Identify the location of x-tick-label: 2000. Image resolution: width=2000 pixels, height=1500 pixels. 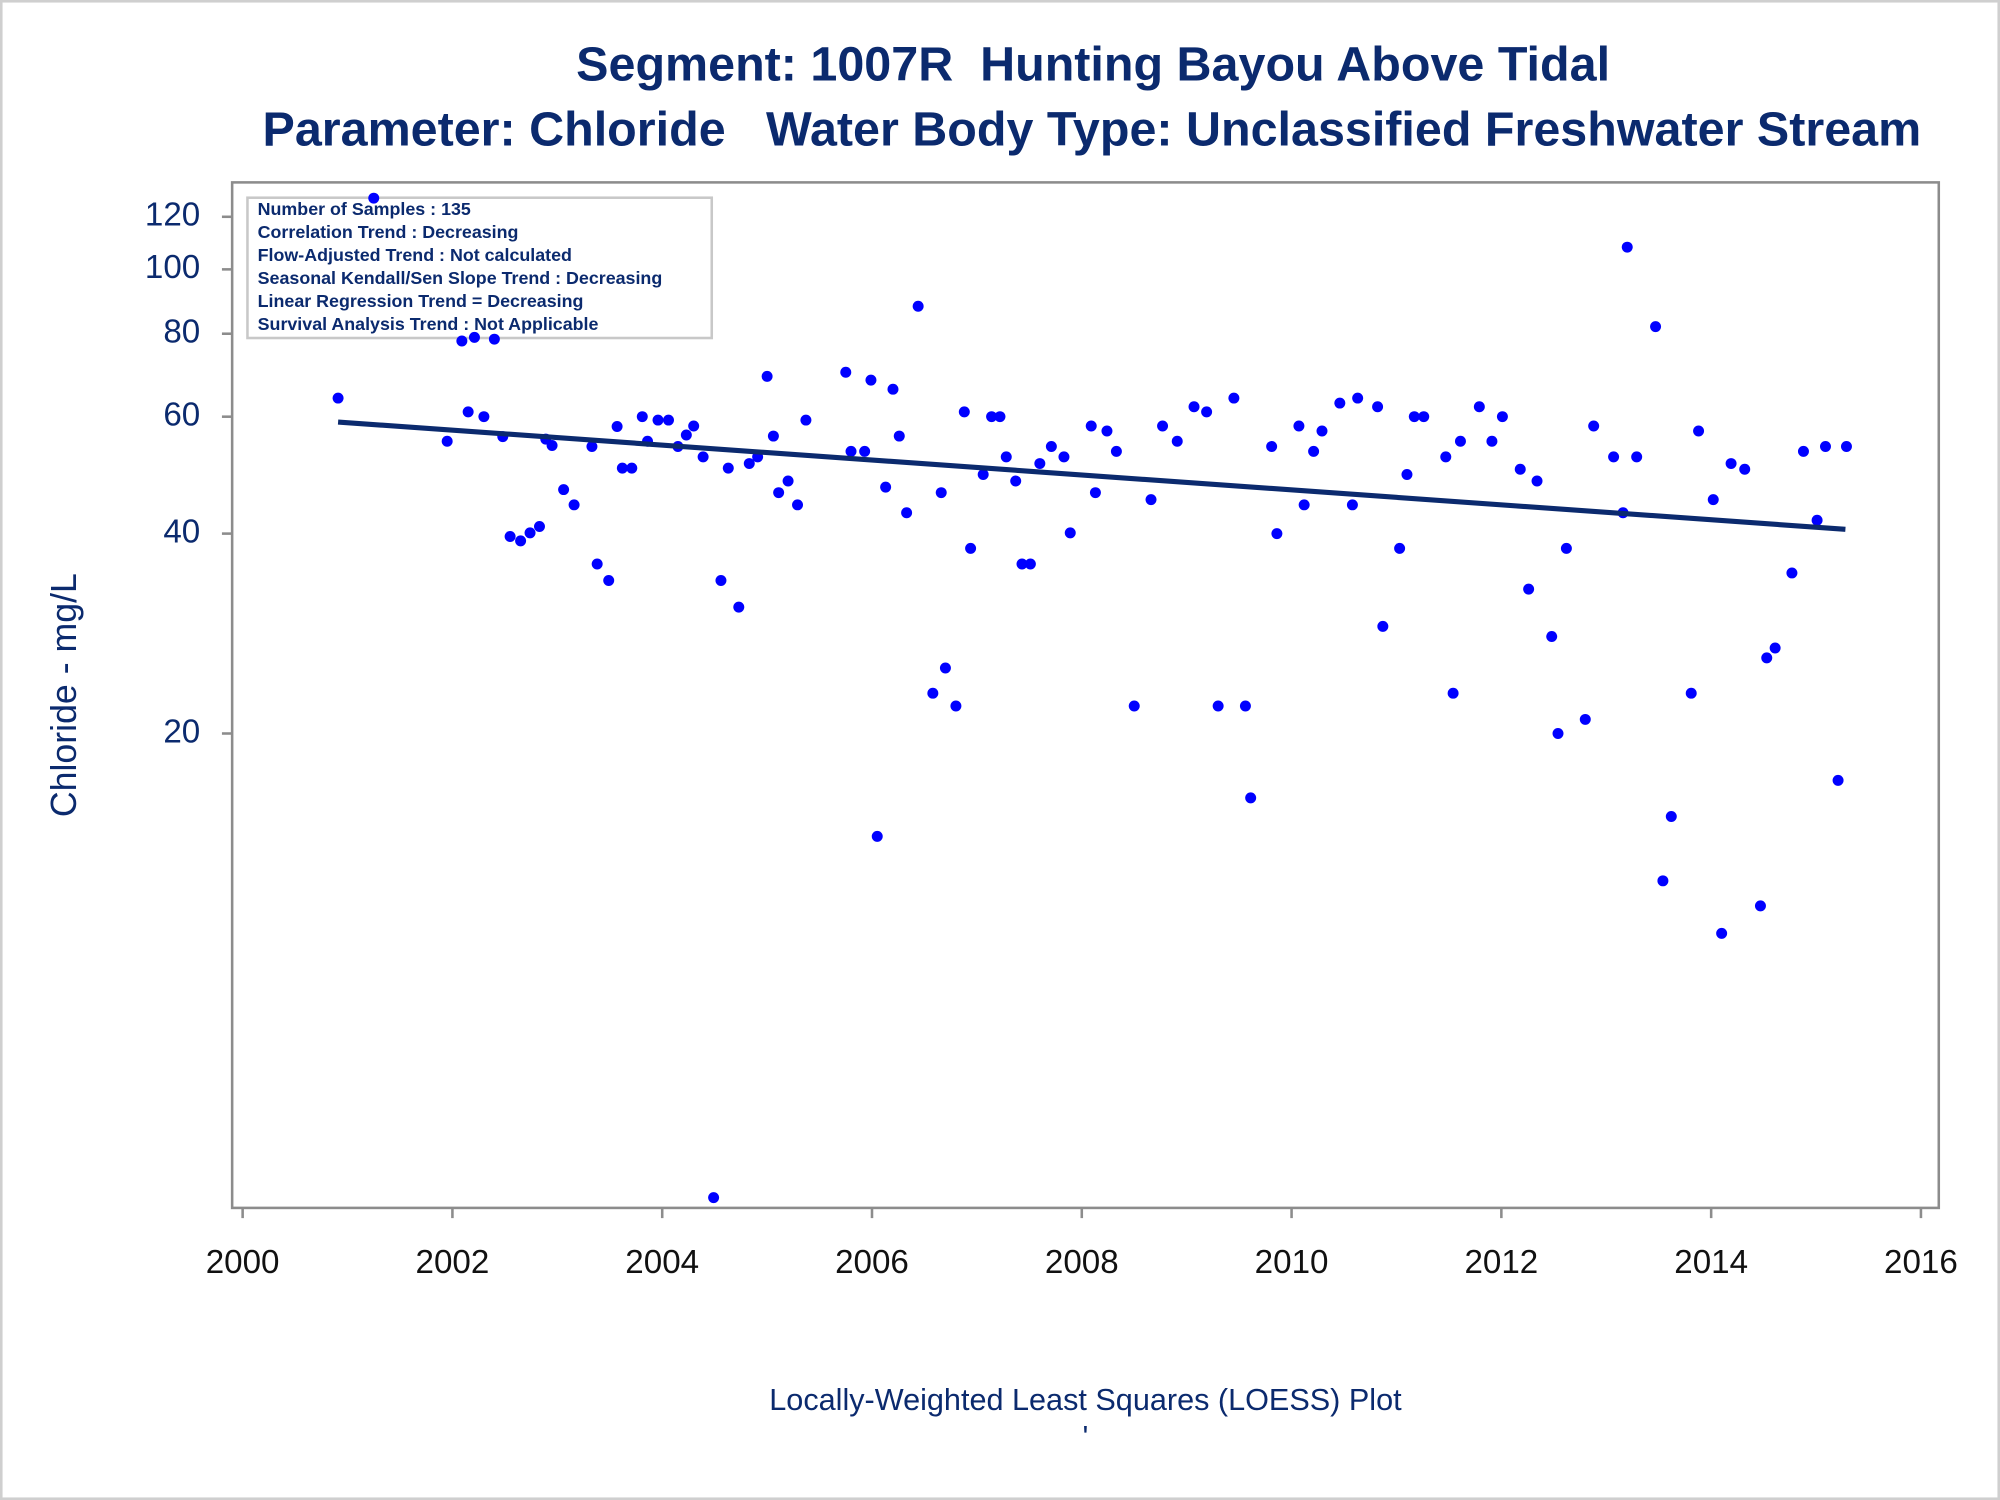
(243, 1262).